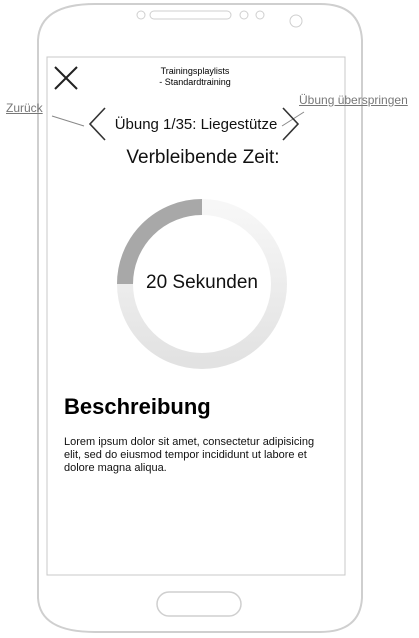 This screenshot has width=419, height=638. What do you see at coordinates (68, 121) in the screenshot?
I see `annotation-line-left` at bounding box center [68, 121].